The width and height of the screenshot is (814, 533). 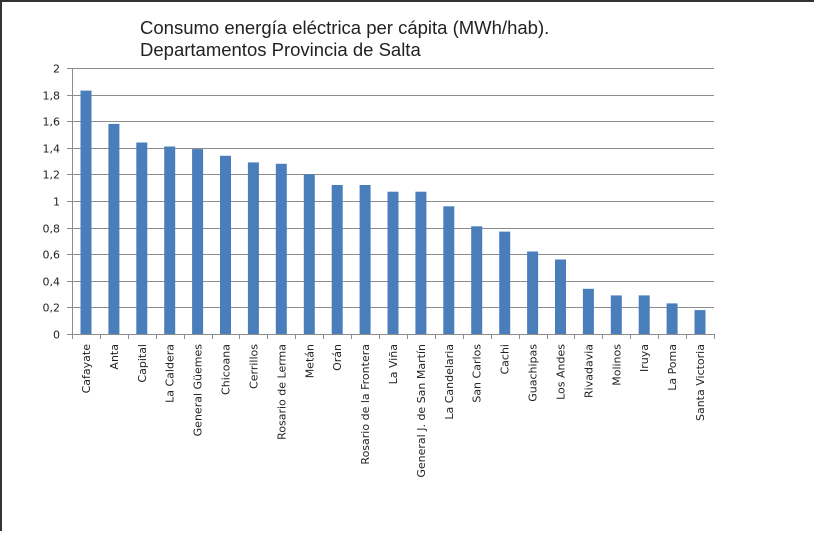 What do you see at coordinates (52, 255) in the screenshot?
I see `y-tick-label: 0,6` at bounding box center [52, 255].